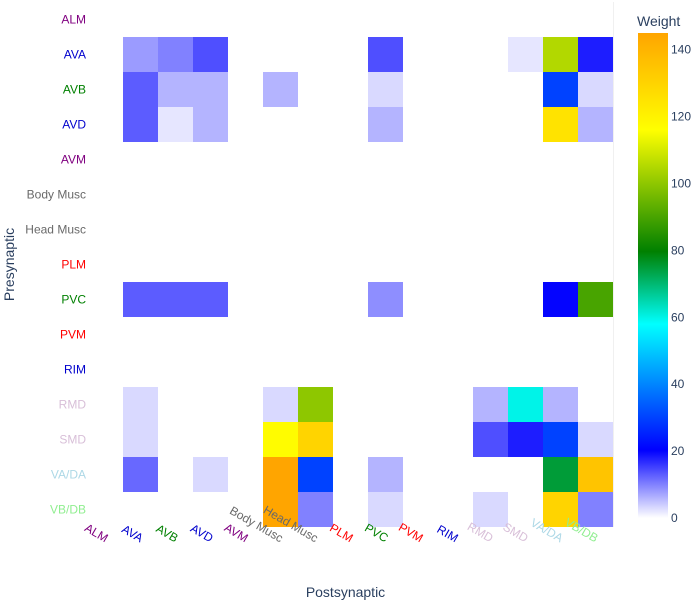 Image resolution: width=700 pixels, height=600 pixels. Describe the element at coordinates (674, 518) in the screenshot. I see `colorbar-tick-label: 0` at that location.